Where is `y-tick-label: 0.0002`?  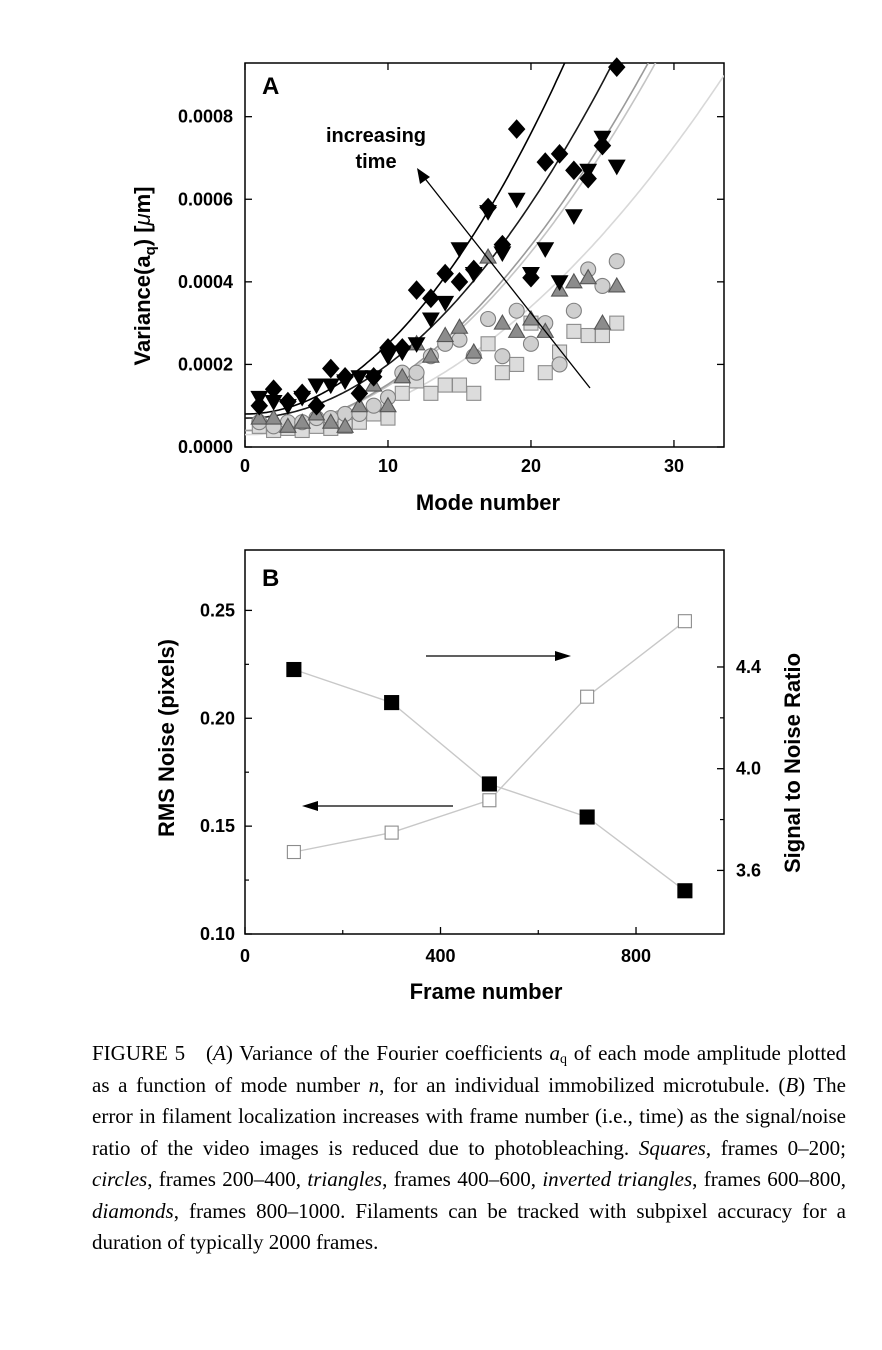 y-tick-label: 0.0002 is located at coordinates (205, 364).